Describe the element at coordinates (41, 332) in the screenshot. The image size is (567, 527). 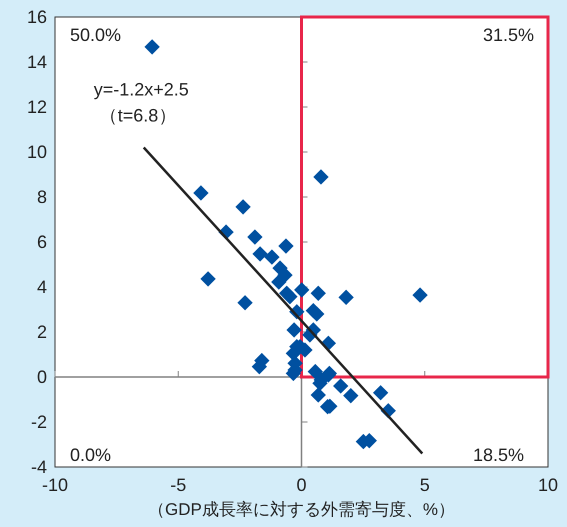
I see `y-tick-label: 2` at that location.